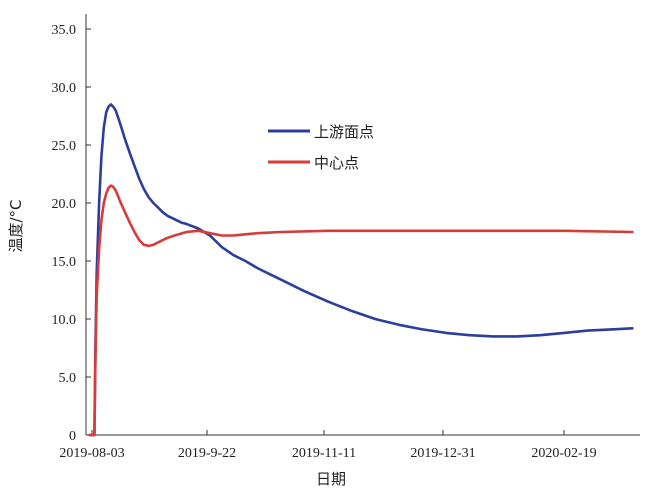 The height and width of the screenshot is (497, 650). I want to click on y-tick-label: 0, so click(72, 436).